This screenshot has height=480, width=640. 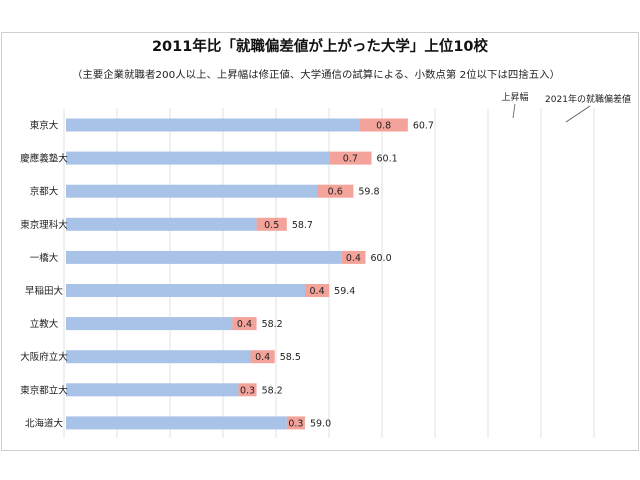 What do you see at coordinates (302, 225) in the screenshot?
I see `total-label: 58.7` at bounding box center [302, 225].